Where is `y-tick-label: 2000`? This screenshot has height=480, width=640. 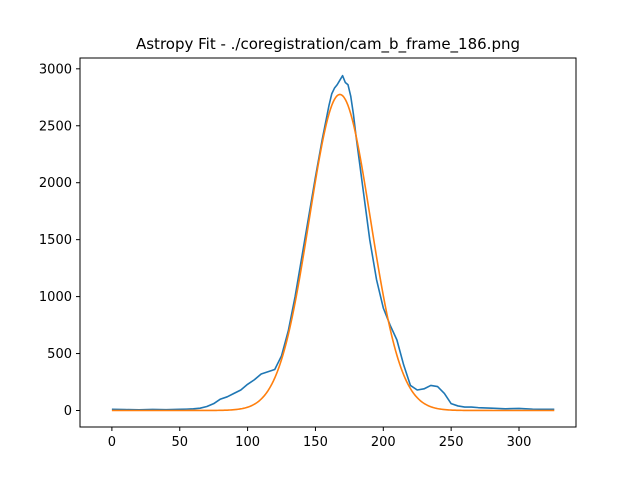
y-tick-label: 2000 is located at coordinates (55, 183).